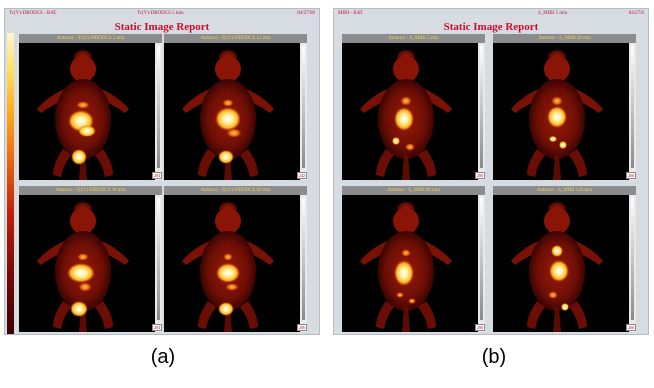  Describe the element at coordinates (553, 13) in the screenshot. I see `header-series-label: S_MIBI 5 min` at that location.